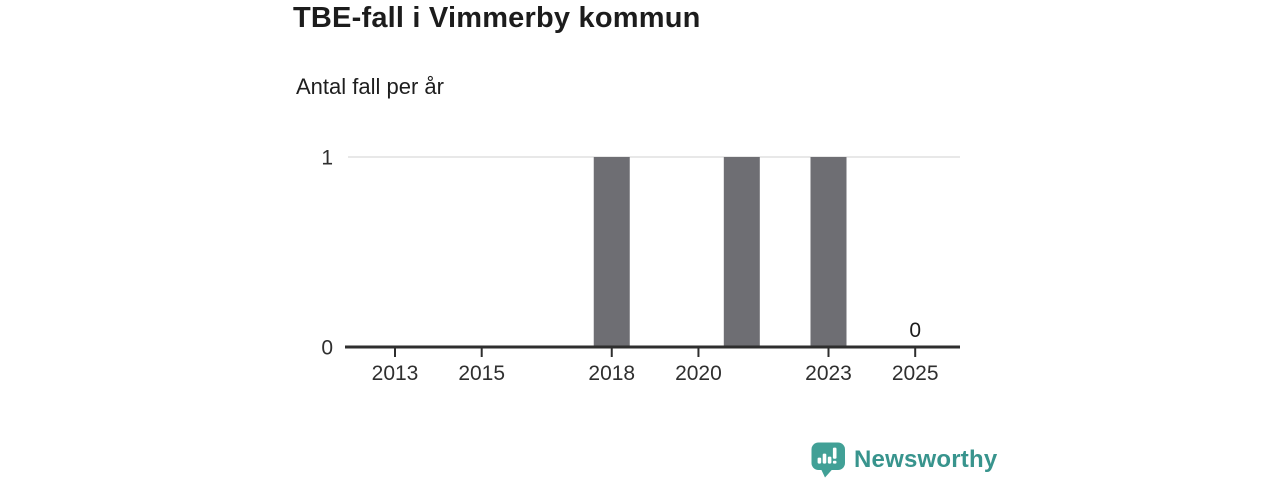 Image resolution: width=1280 pixels, height=480 pixels. I want to click on bar-2023, so click(828, 252).